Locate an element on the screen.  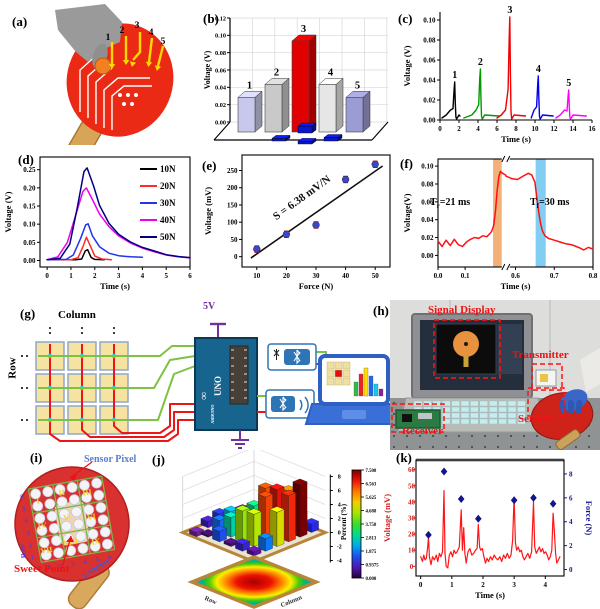
row-axis-label: Row is located at coordinates (22, 550).